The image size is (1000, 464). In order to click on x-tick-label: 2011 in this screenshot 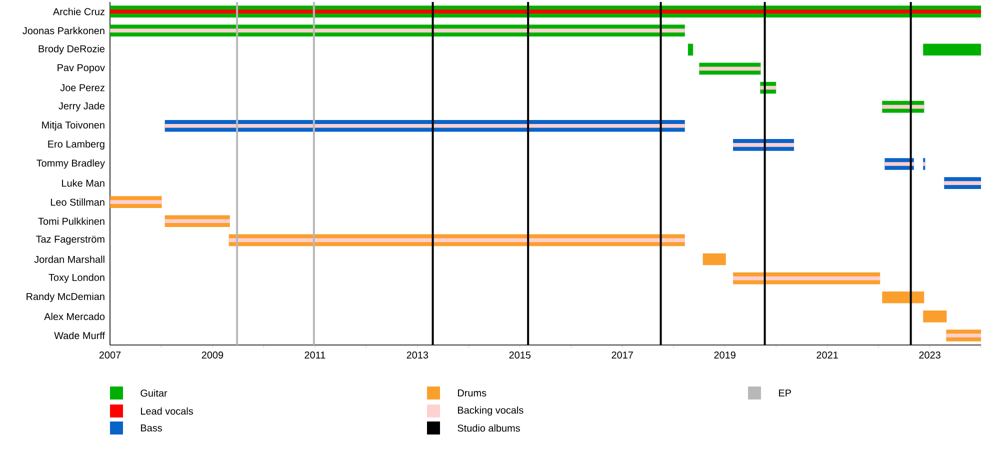, I will do `click(315, 355)`.